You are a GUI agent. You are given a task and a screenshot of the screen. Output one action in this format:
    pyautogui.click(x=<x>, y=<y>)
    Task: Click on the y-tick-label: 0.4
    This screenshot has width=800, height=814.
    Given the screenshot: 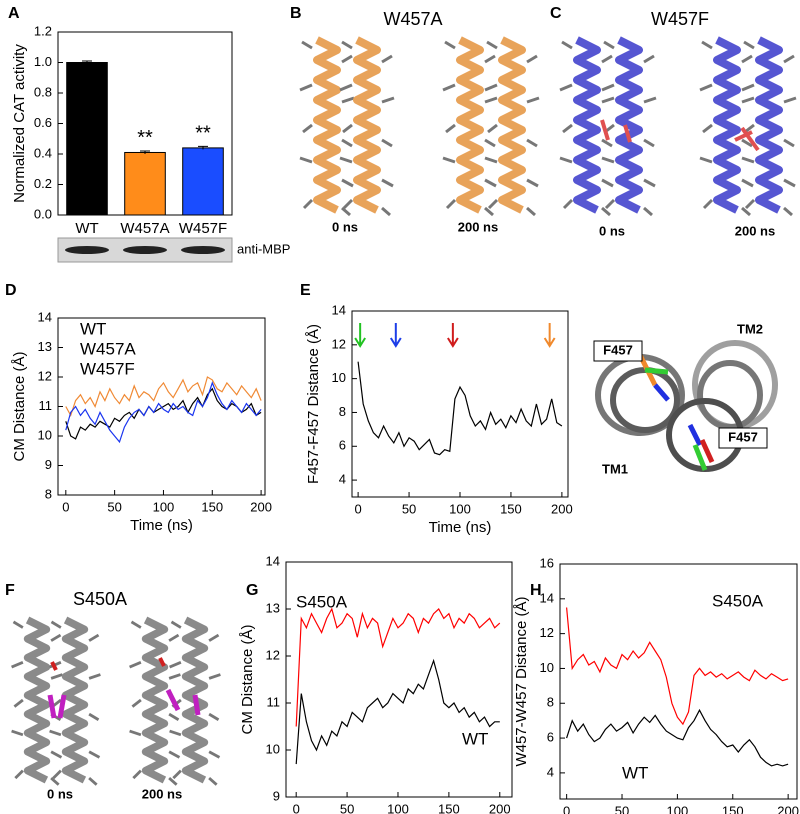 What is the action you would take?
    pyautogui.click(x=43, y=152)
    